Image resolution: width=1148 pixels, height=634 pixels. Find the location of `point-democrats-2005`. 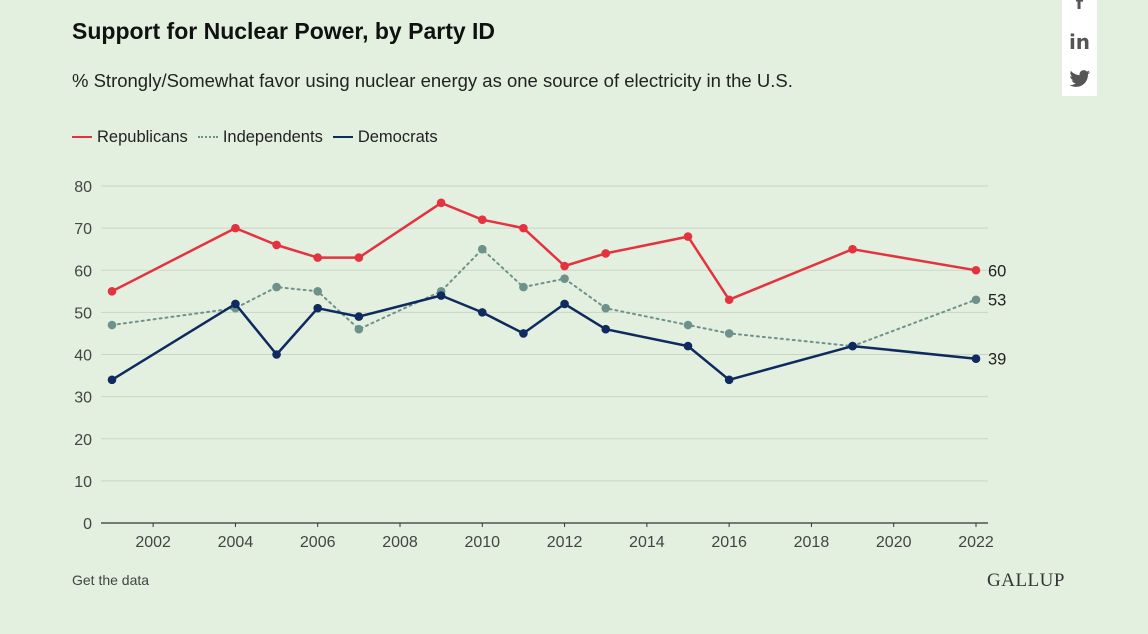

point-democrats-2005 is located at coordinates (276, 354).